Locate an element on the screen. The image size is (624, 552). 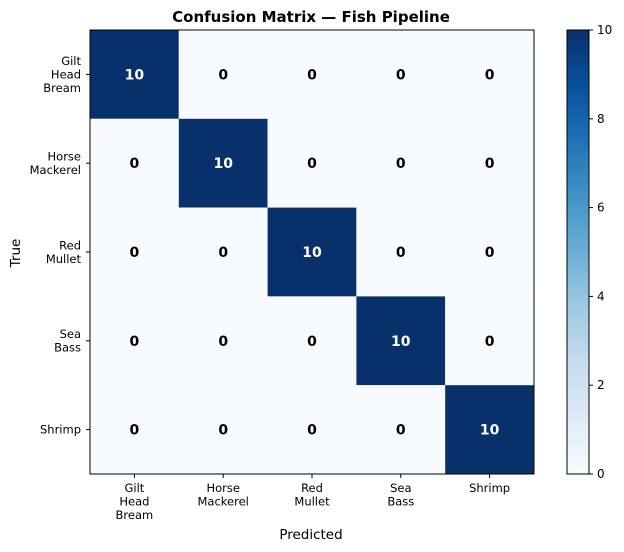
colorbar-frame is located at coordinates (578, 252).